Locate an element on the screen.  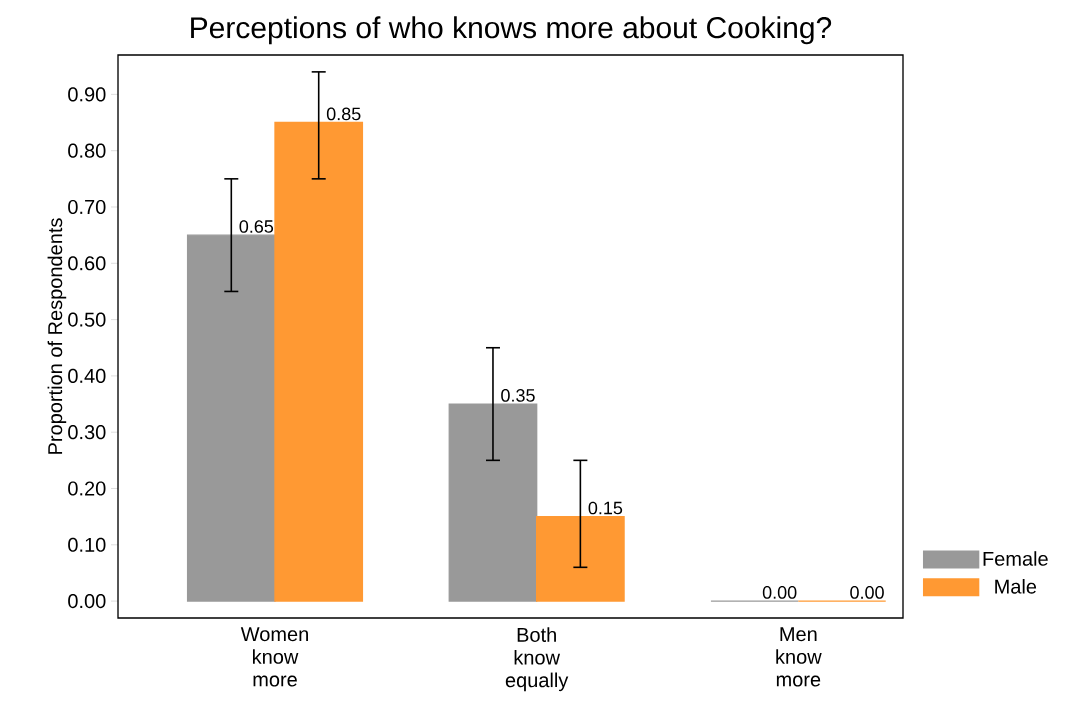
y-tick-label: 0.20 is located at coordinates (87, 488).